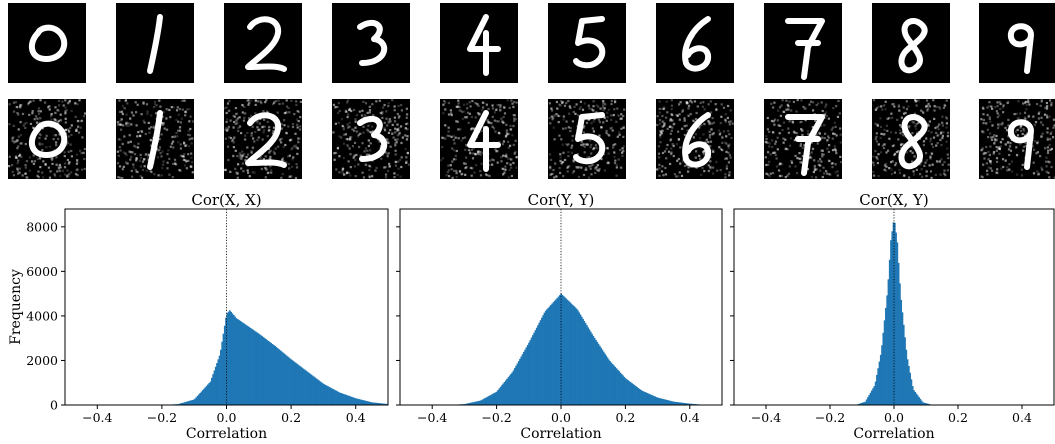  What do you see at coordinates (830, 417) in the screenshot?
I see `x-tick-label: −0.2` at bounding box center [830, 417].